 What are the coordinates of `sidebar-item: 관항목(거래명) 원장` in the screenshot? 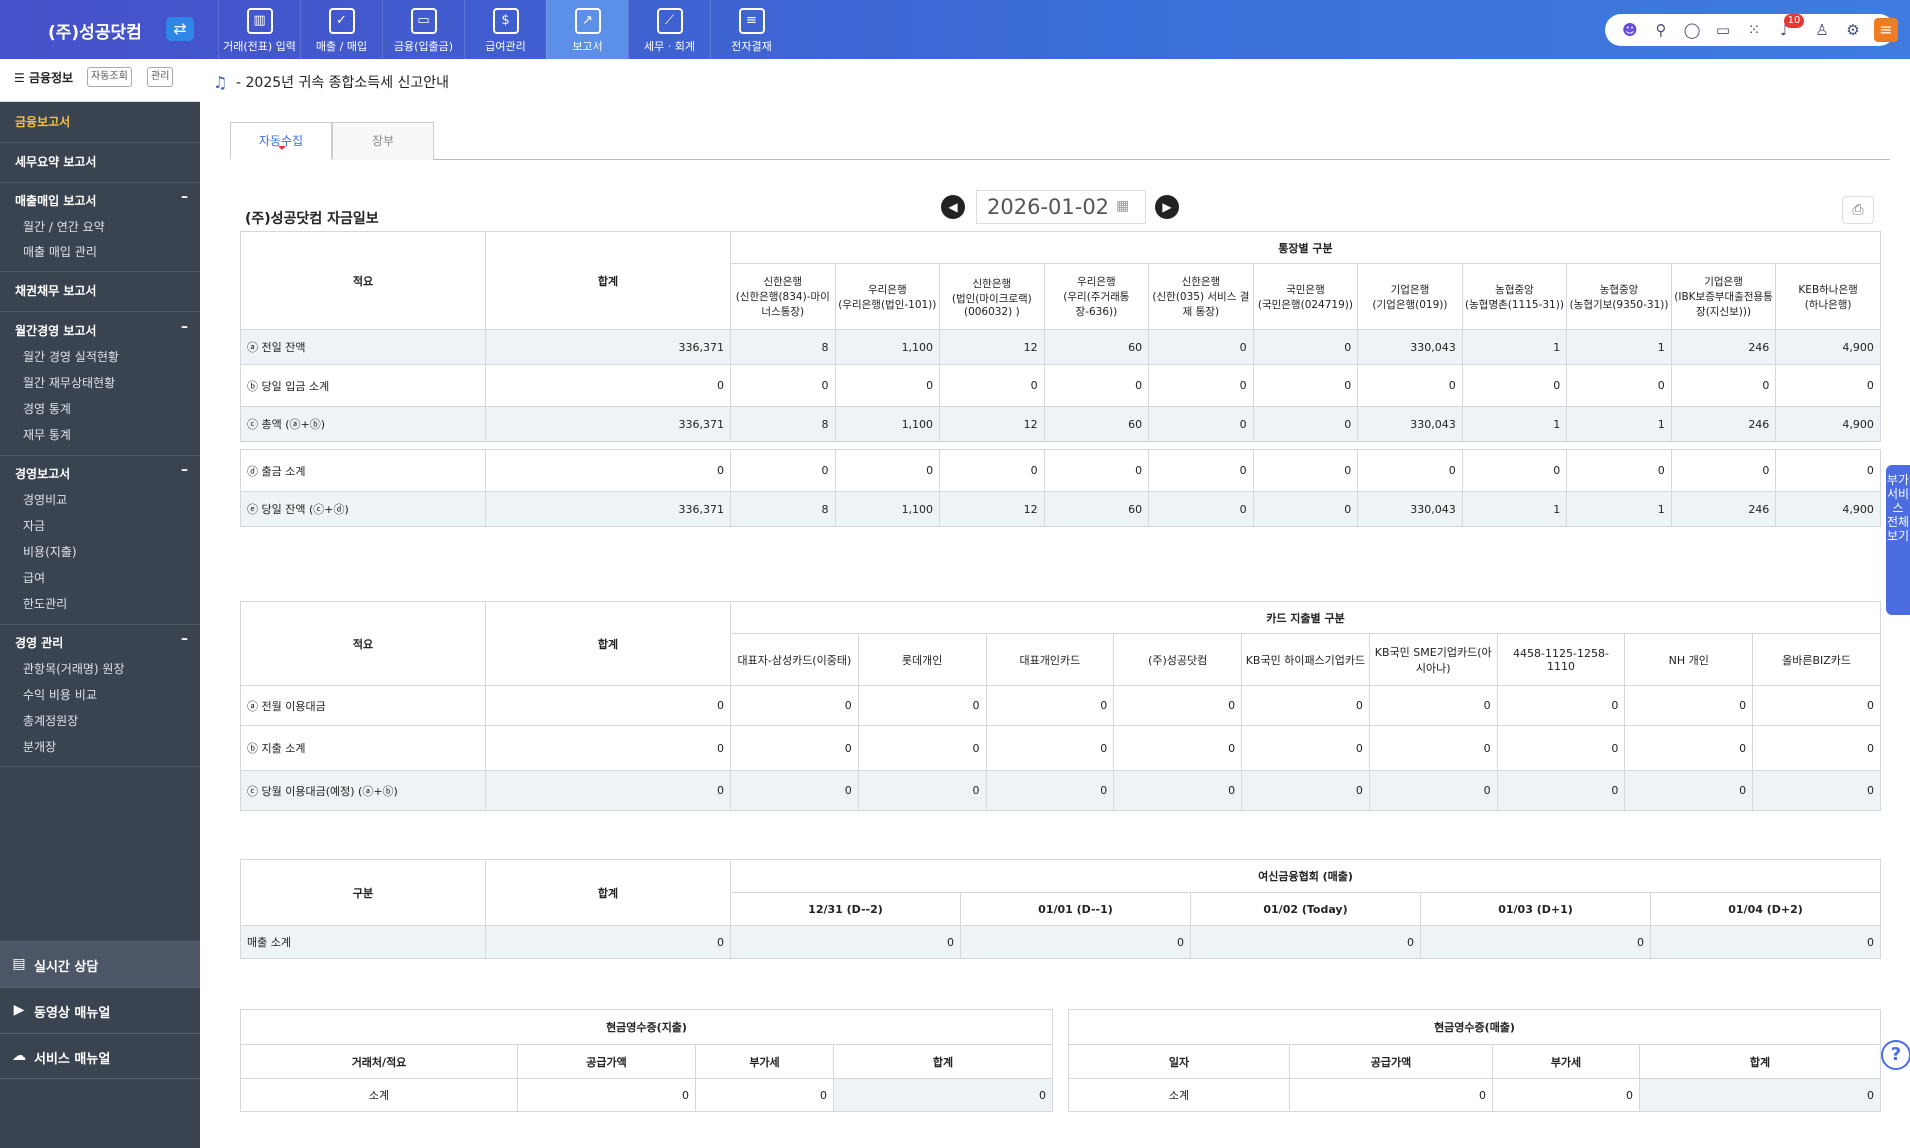 It's located at (74, 669).